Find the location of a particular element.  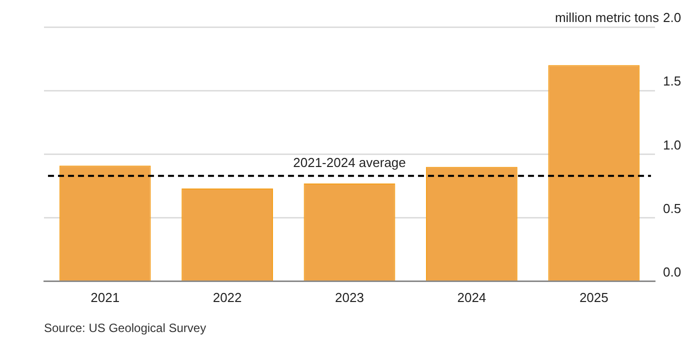

y-tick-label: 0.0 is located at coordinates (672, 272).